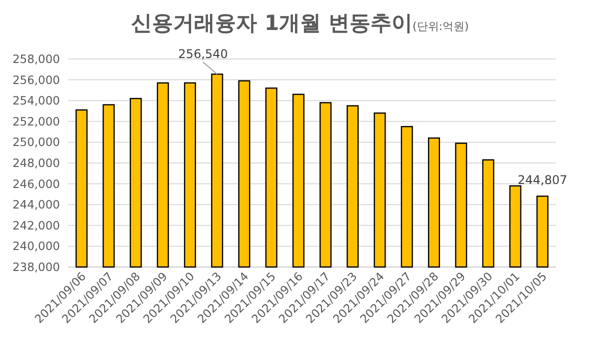  What do you see at coordinates (36, 267) in the screenshot?
I see `y-tick-label: 238,000` at bounding box center [36, 267].